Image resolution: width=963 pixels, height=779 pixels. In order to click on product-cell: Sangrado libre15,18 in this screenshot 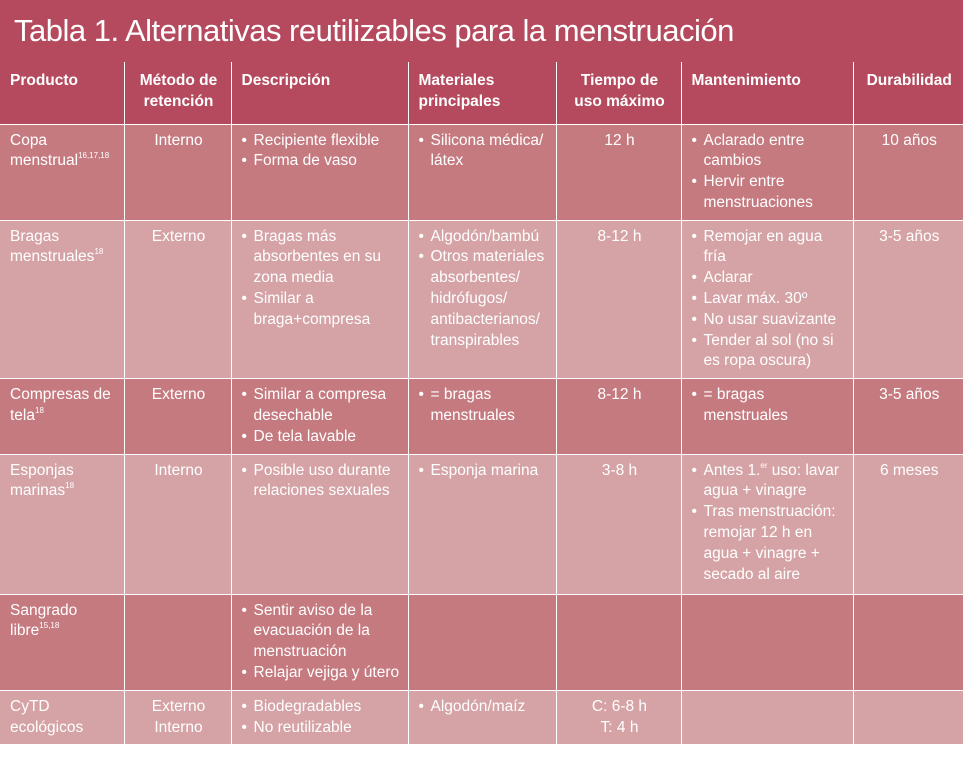, I will do `click(62, 642)`.